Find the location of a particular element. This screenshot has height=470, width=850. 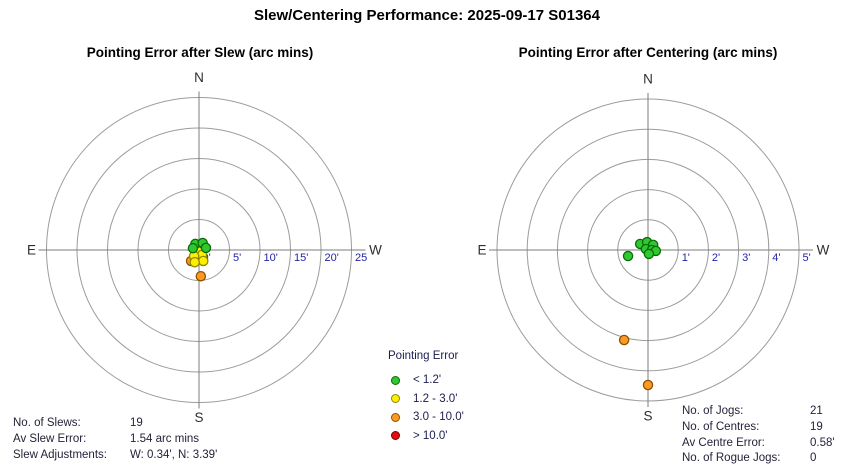

stat-label: No. of Rogue Jogs: is located at coordinates (731, 458).